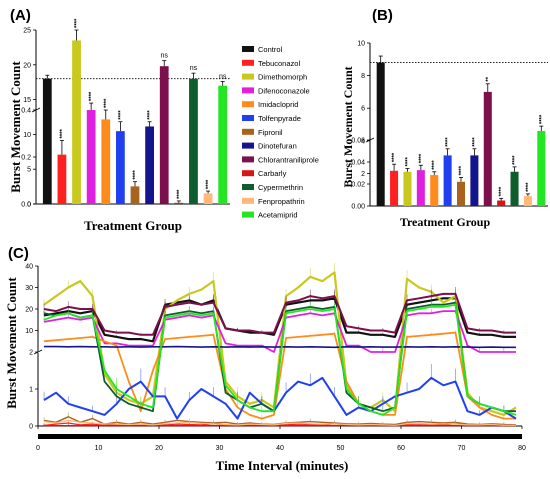  What do you see at coordinates (281, 201) in the screenshot?
I see `legend-label: Fenpropathrin` at bounding box center [281, 201].